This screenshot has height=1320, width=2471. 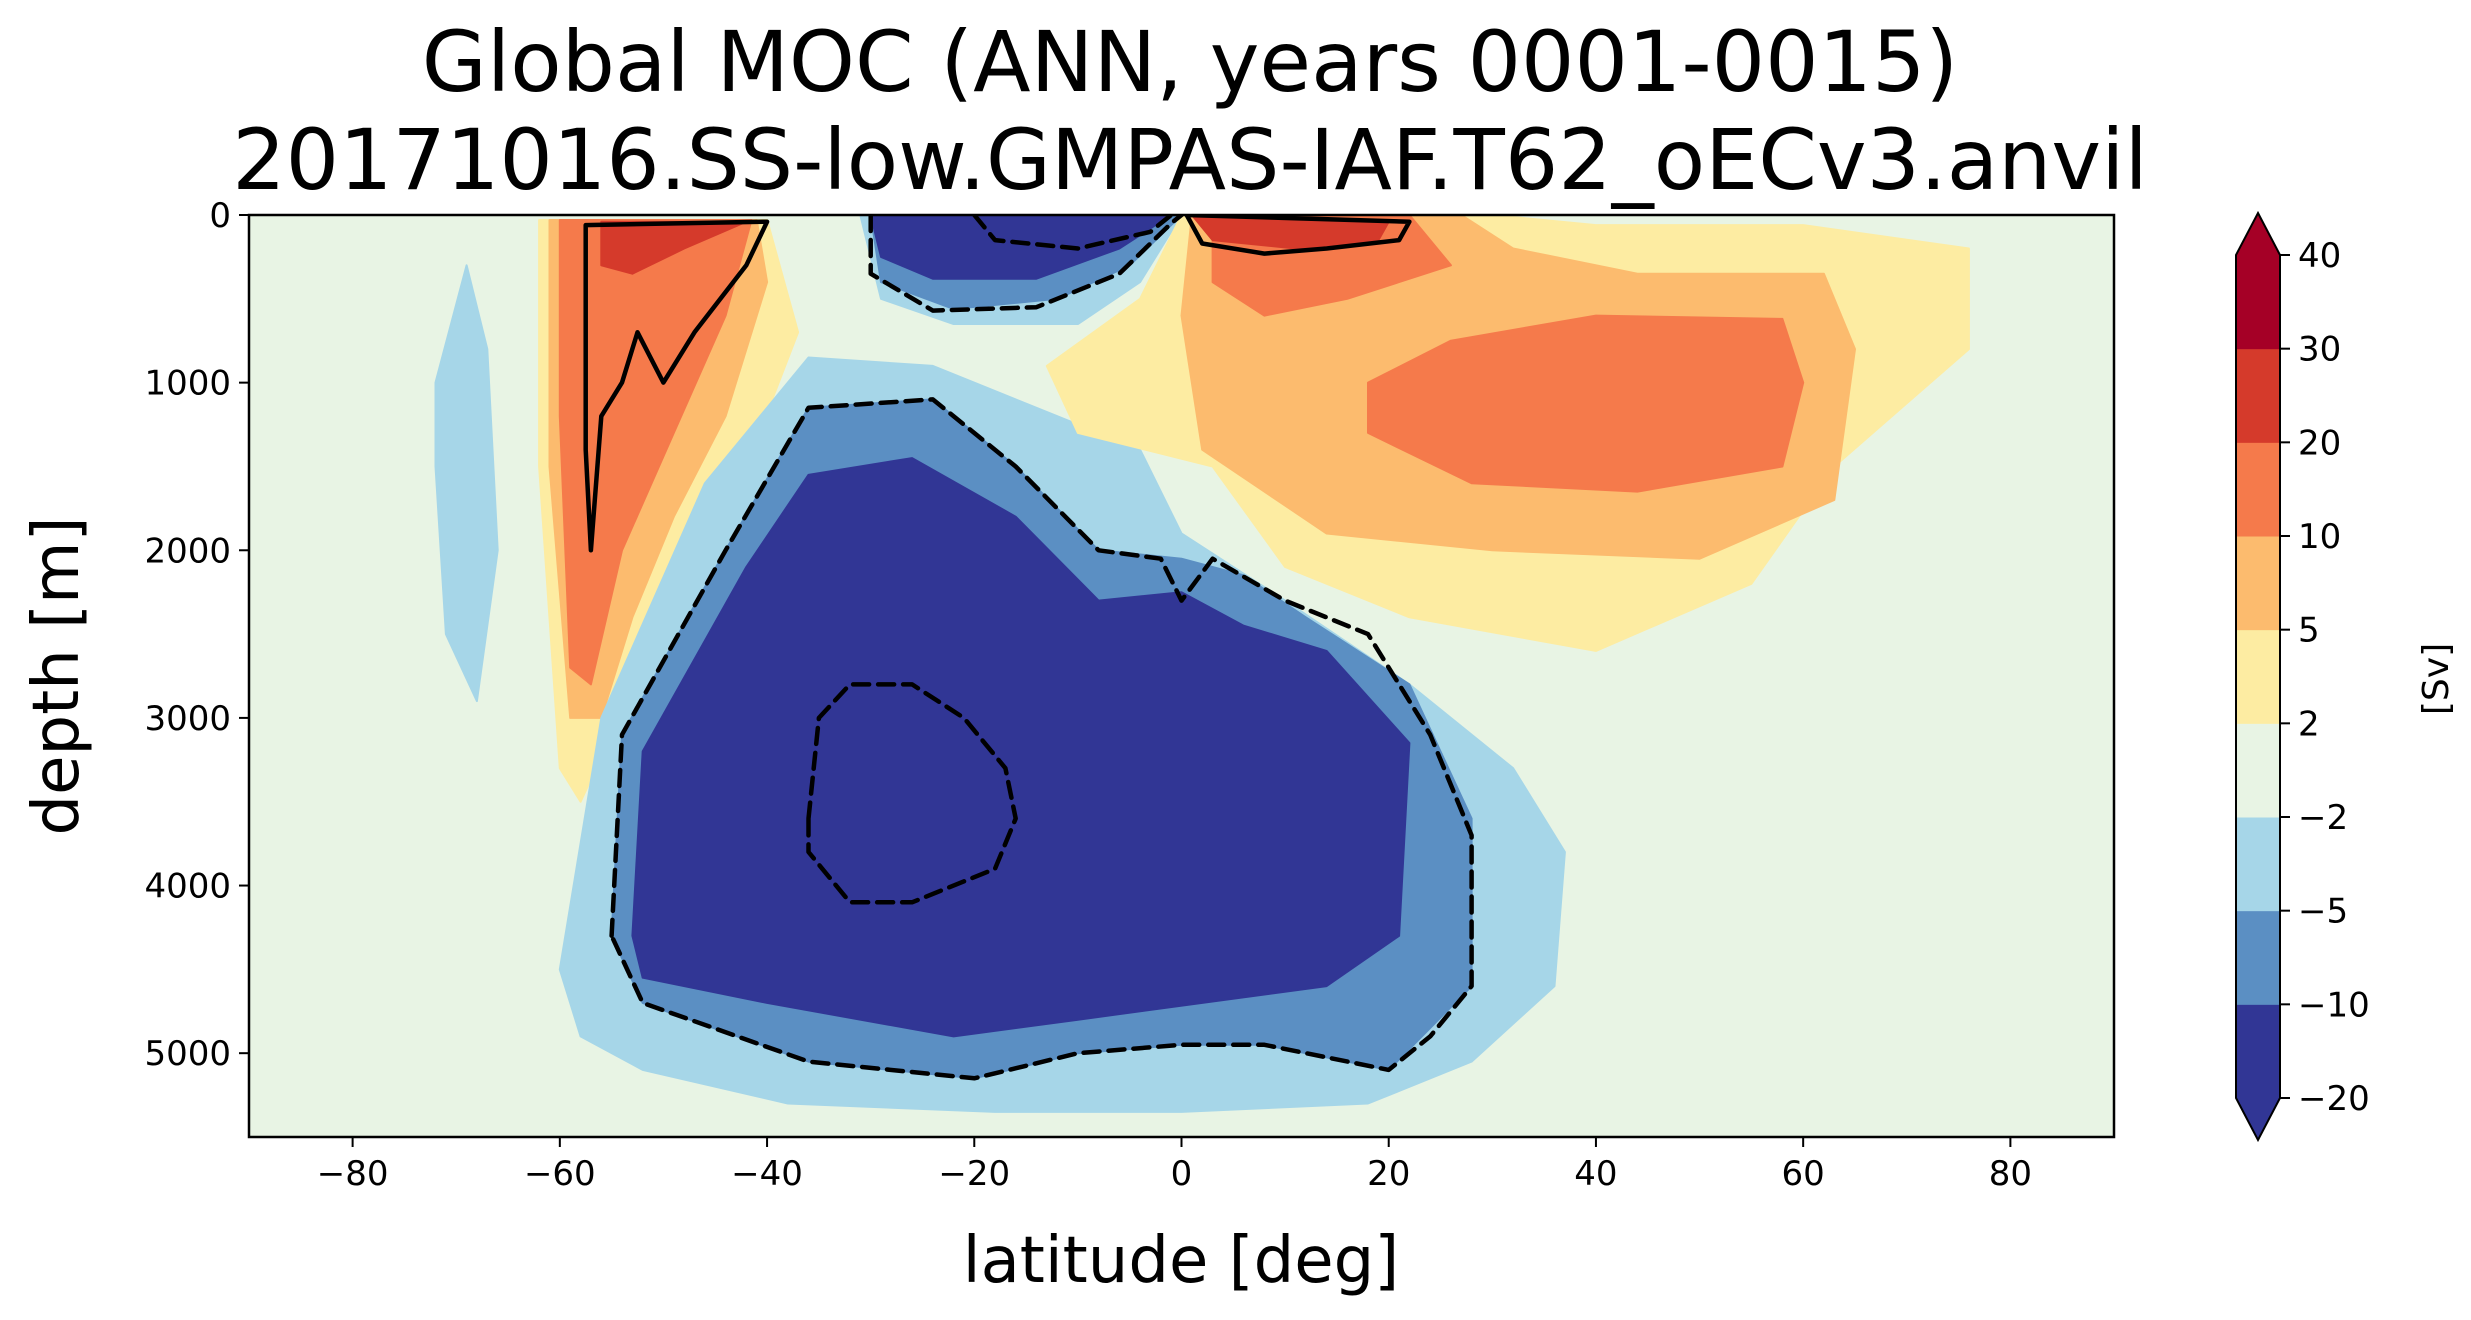 I want to click on x-tick-label: −20, so click(x=974, y=1174).